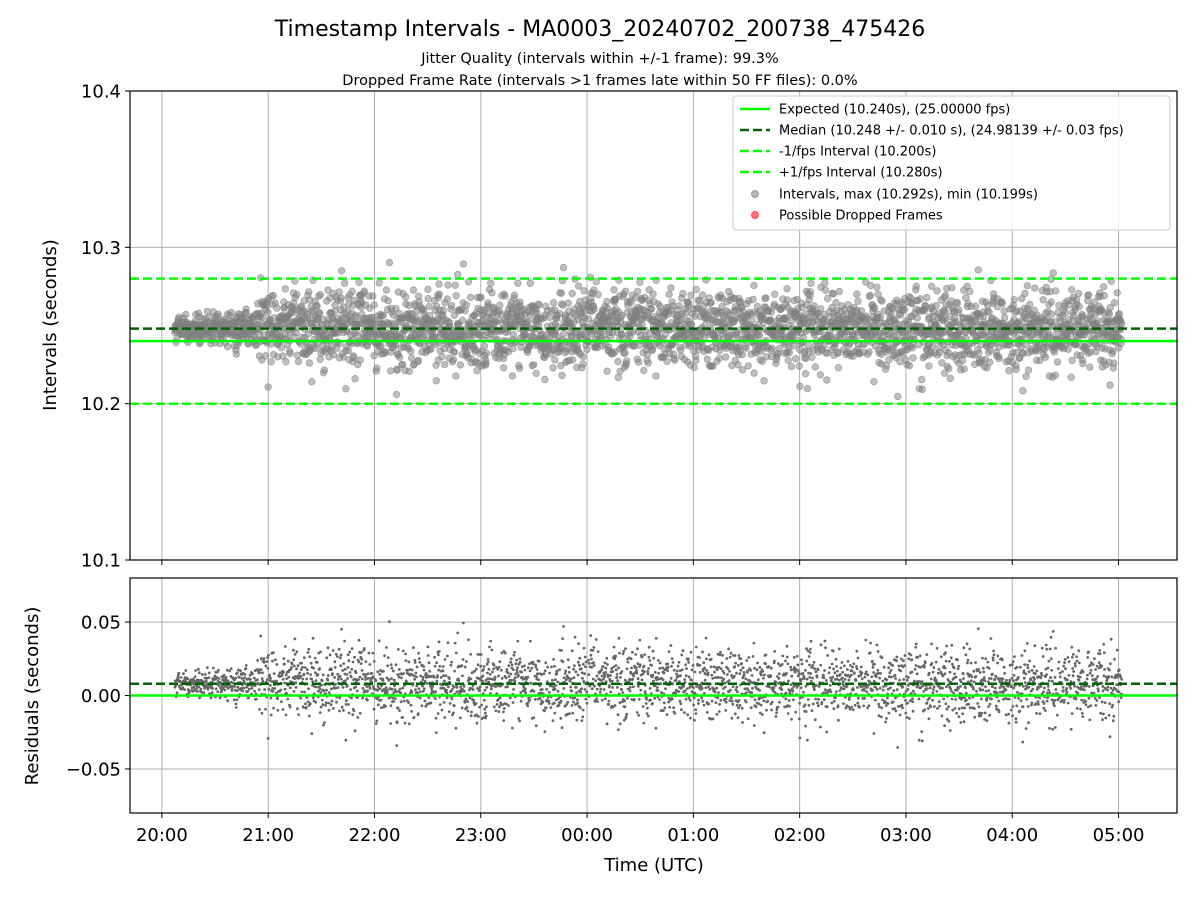 The height and width of the screenshot is (900, 1200). Describe the element at coordinates (847, 216) in the screenshot. I see `legend-entry-dropped: Possible Dropped Frames` at that location.